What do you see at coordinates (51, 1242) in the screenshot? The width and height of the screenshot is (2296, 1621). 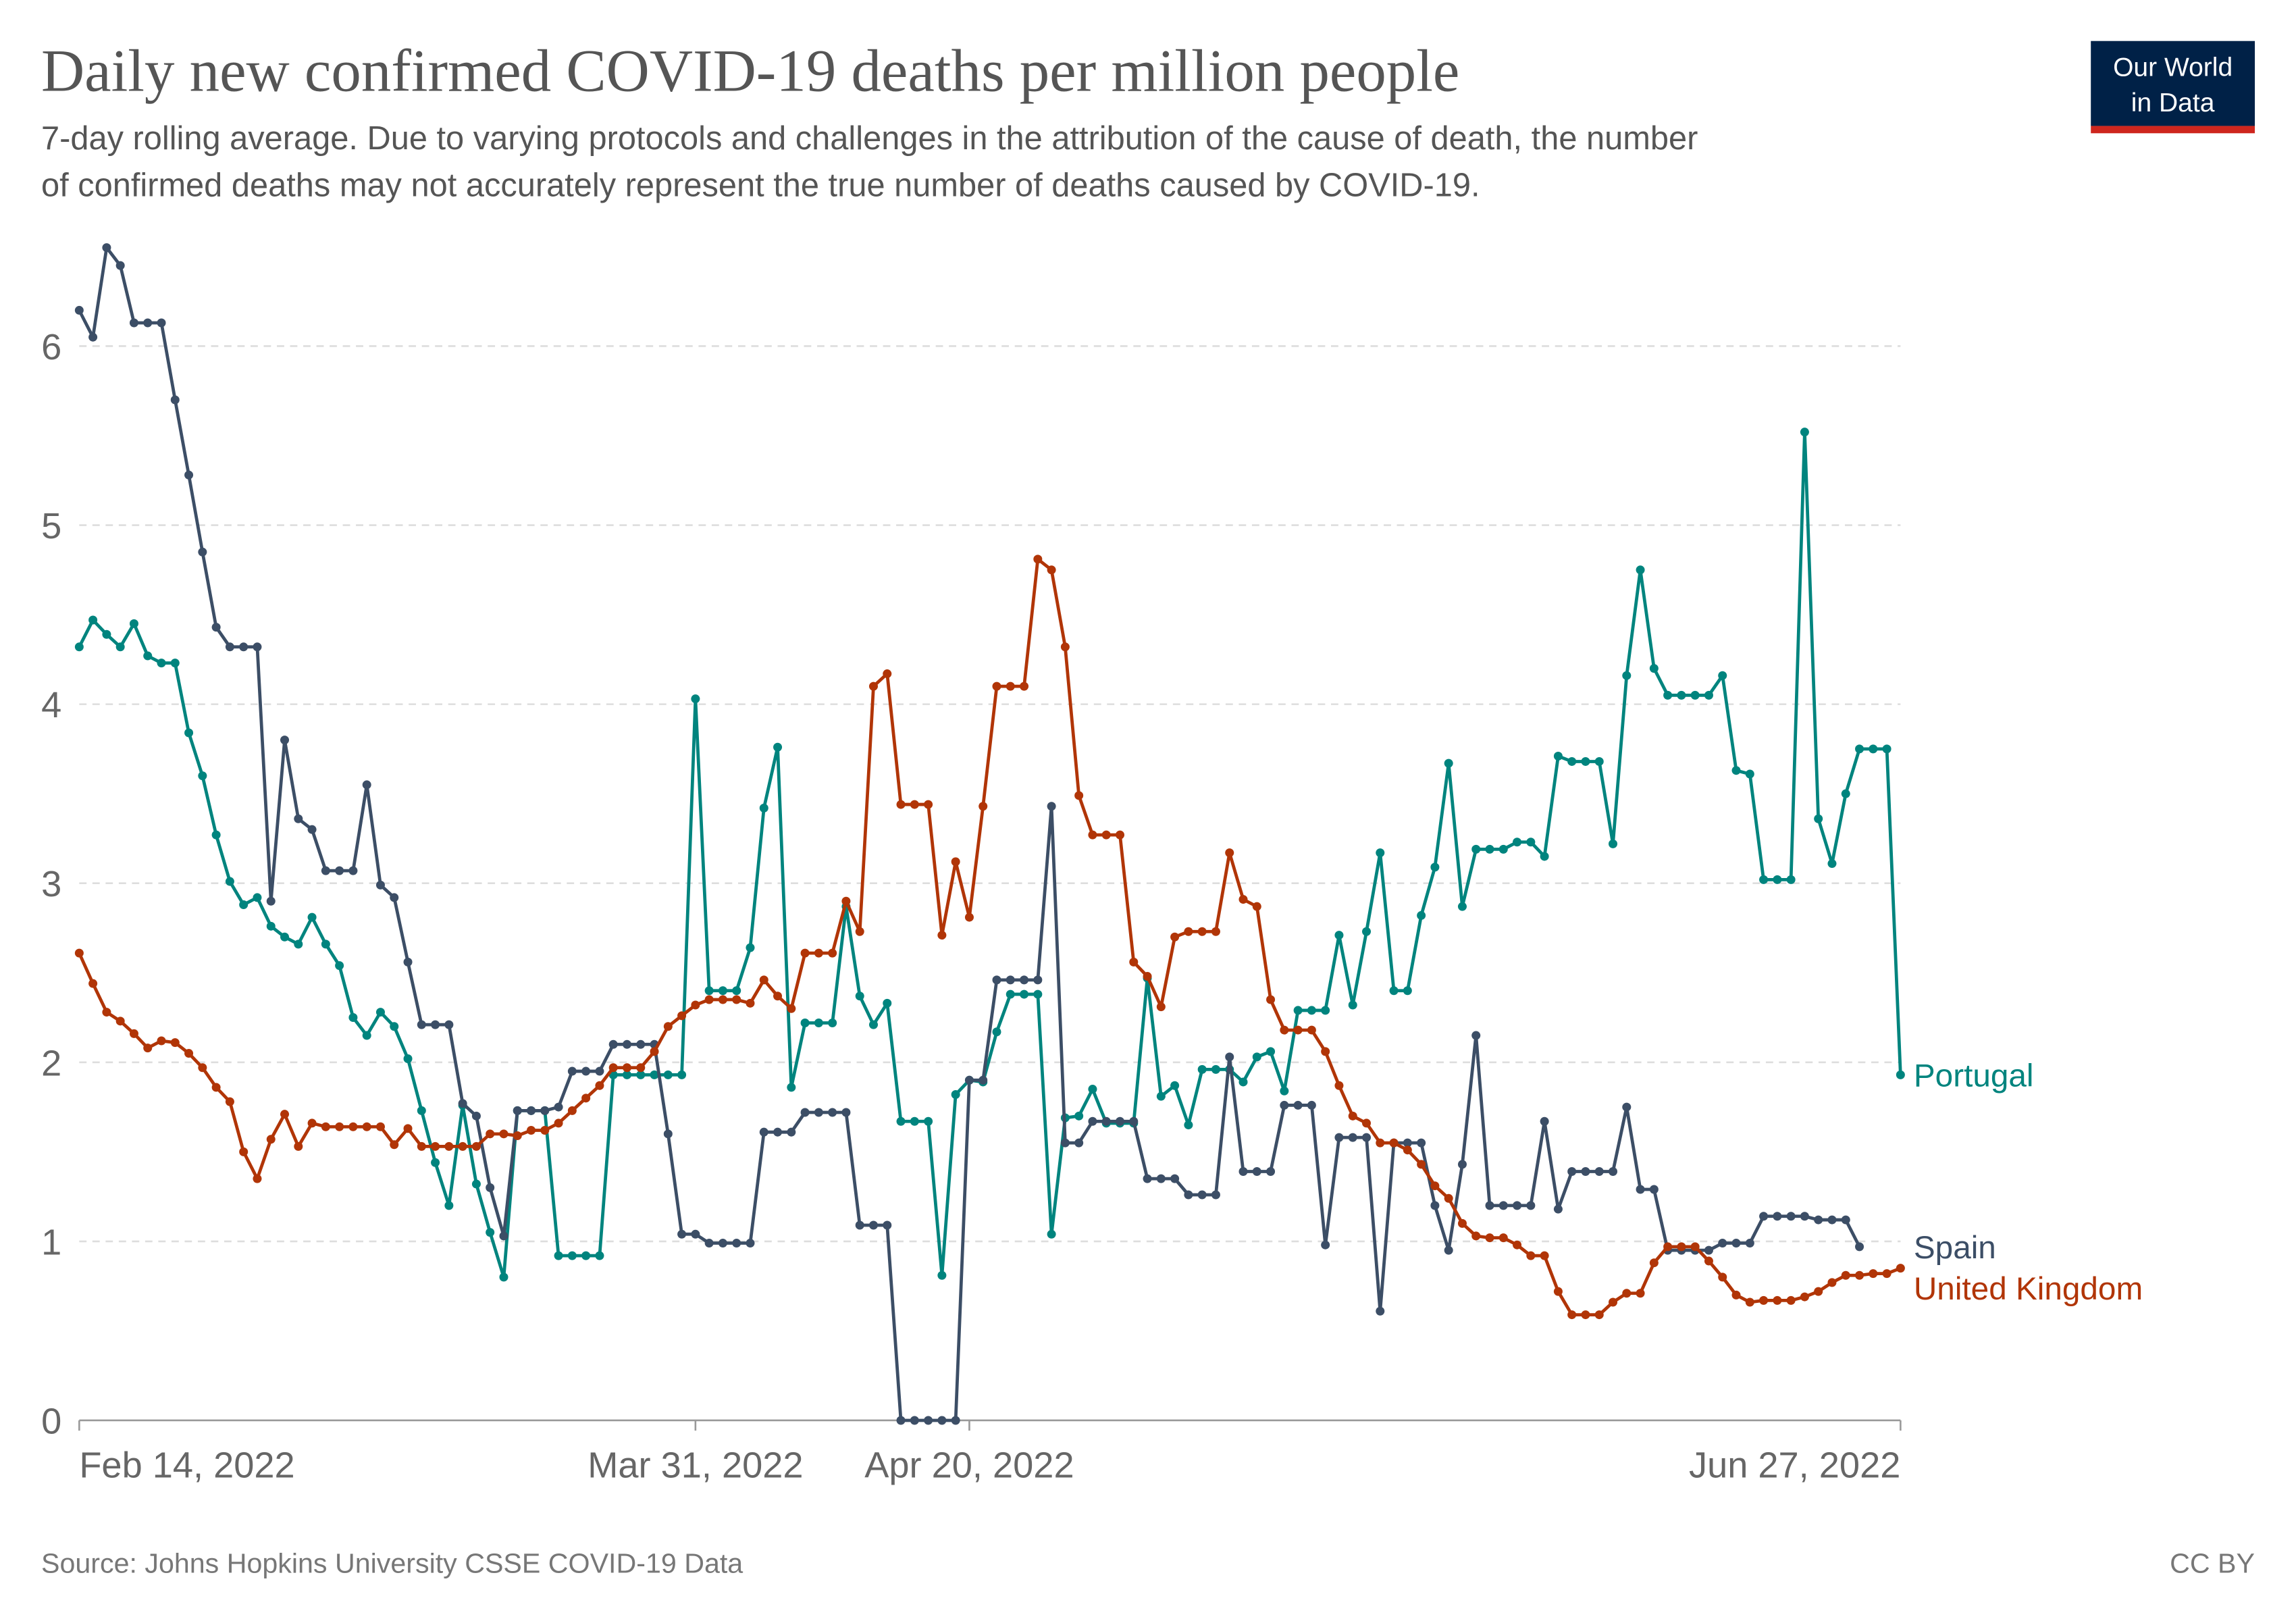 I see `y-tick-label: 1` at bounding box center [51, 1242].